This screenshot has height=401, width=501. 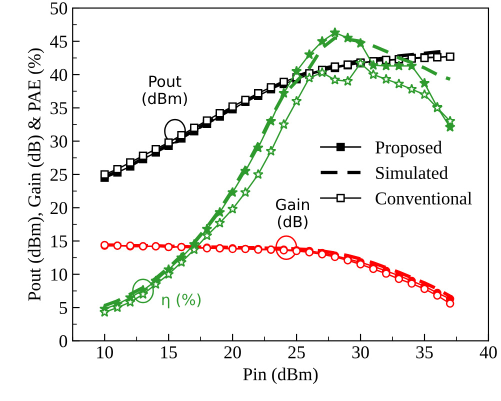 I want to click on legend-label: Conventional, so click(x=424, y=198).